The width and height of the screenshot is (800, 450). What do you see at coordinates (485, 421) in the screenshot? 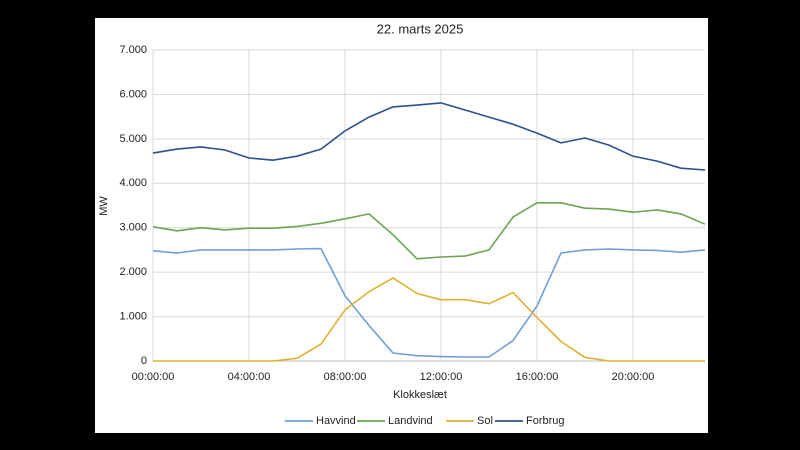
I see `legend-label: Sol` at bounding box center [485, 421].